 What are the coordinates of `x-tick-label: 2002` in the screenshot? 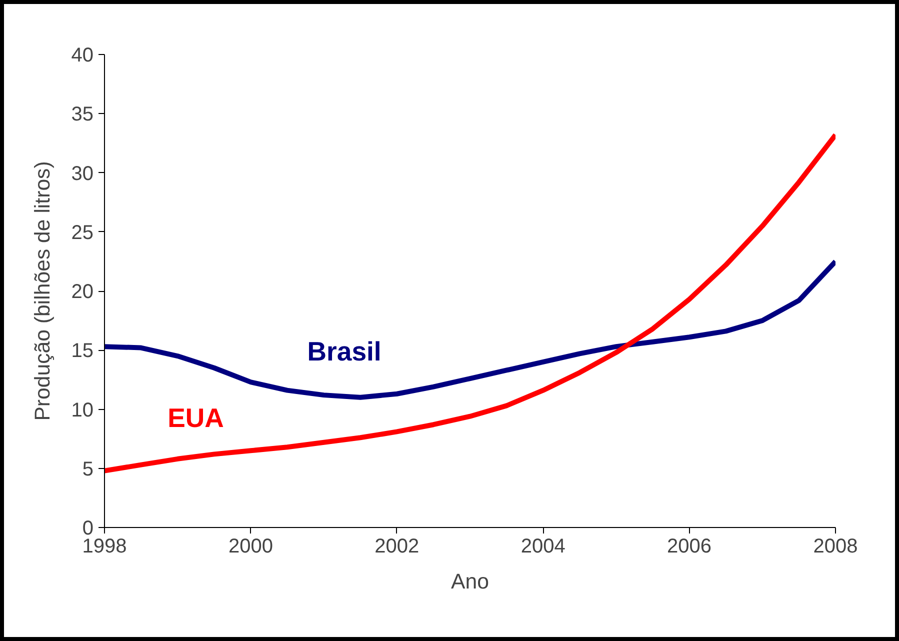 It's located at (397, 547).